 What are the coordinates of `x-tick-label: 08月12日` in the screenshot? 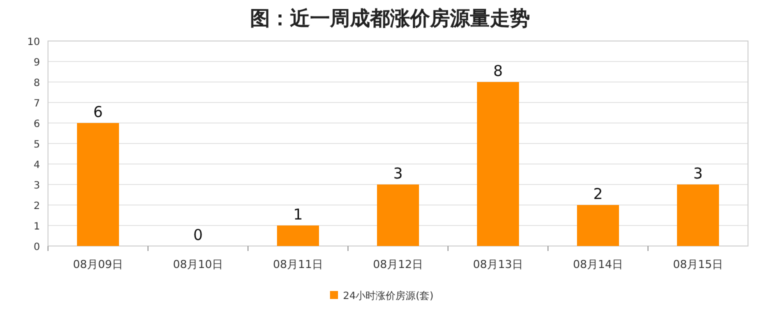 It's located at (398, 264).